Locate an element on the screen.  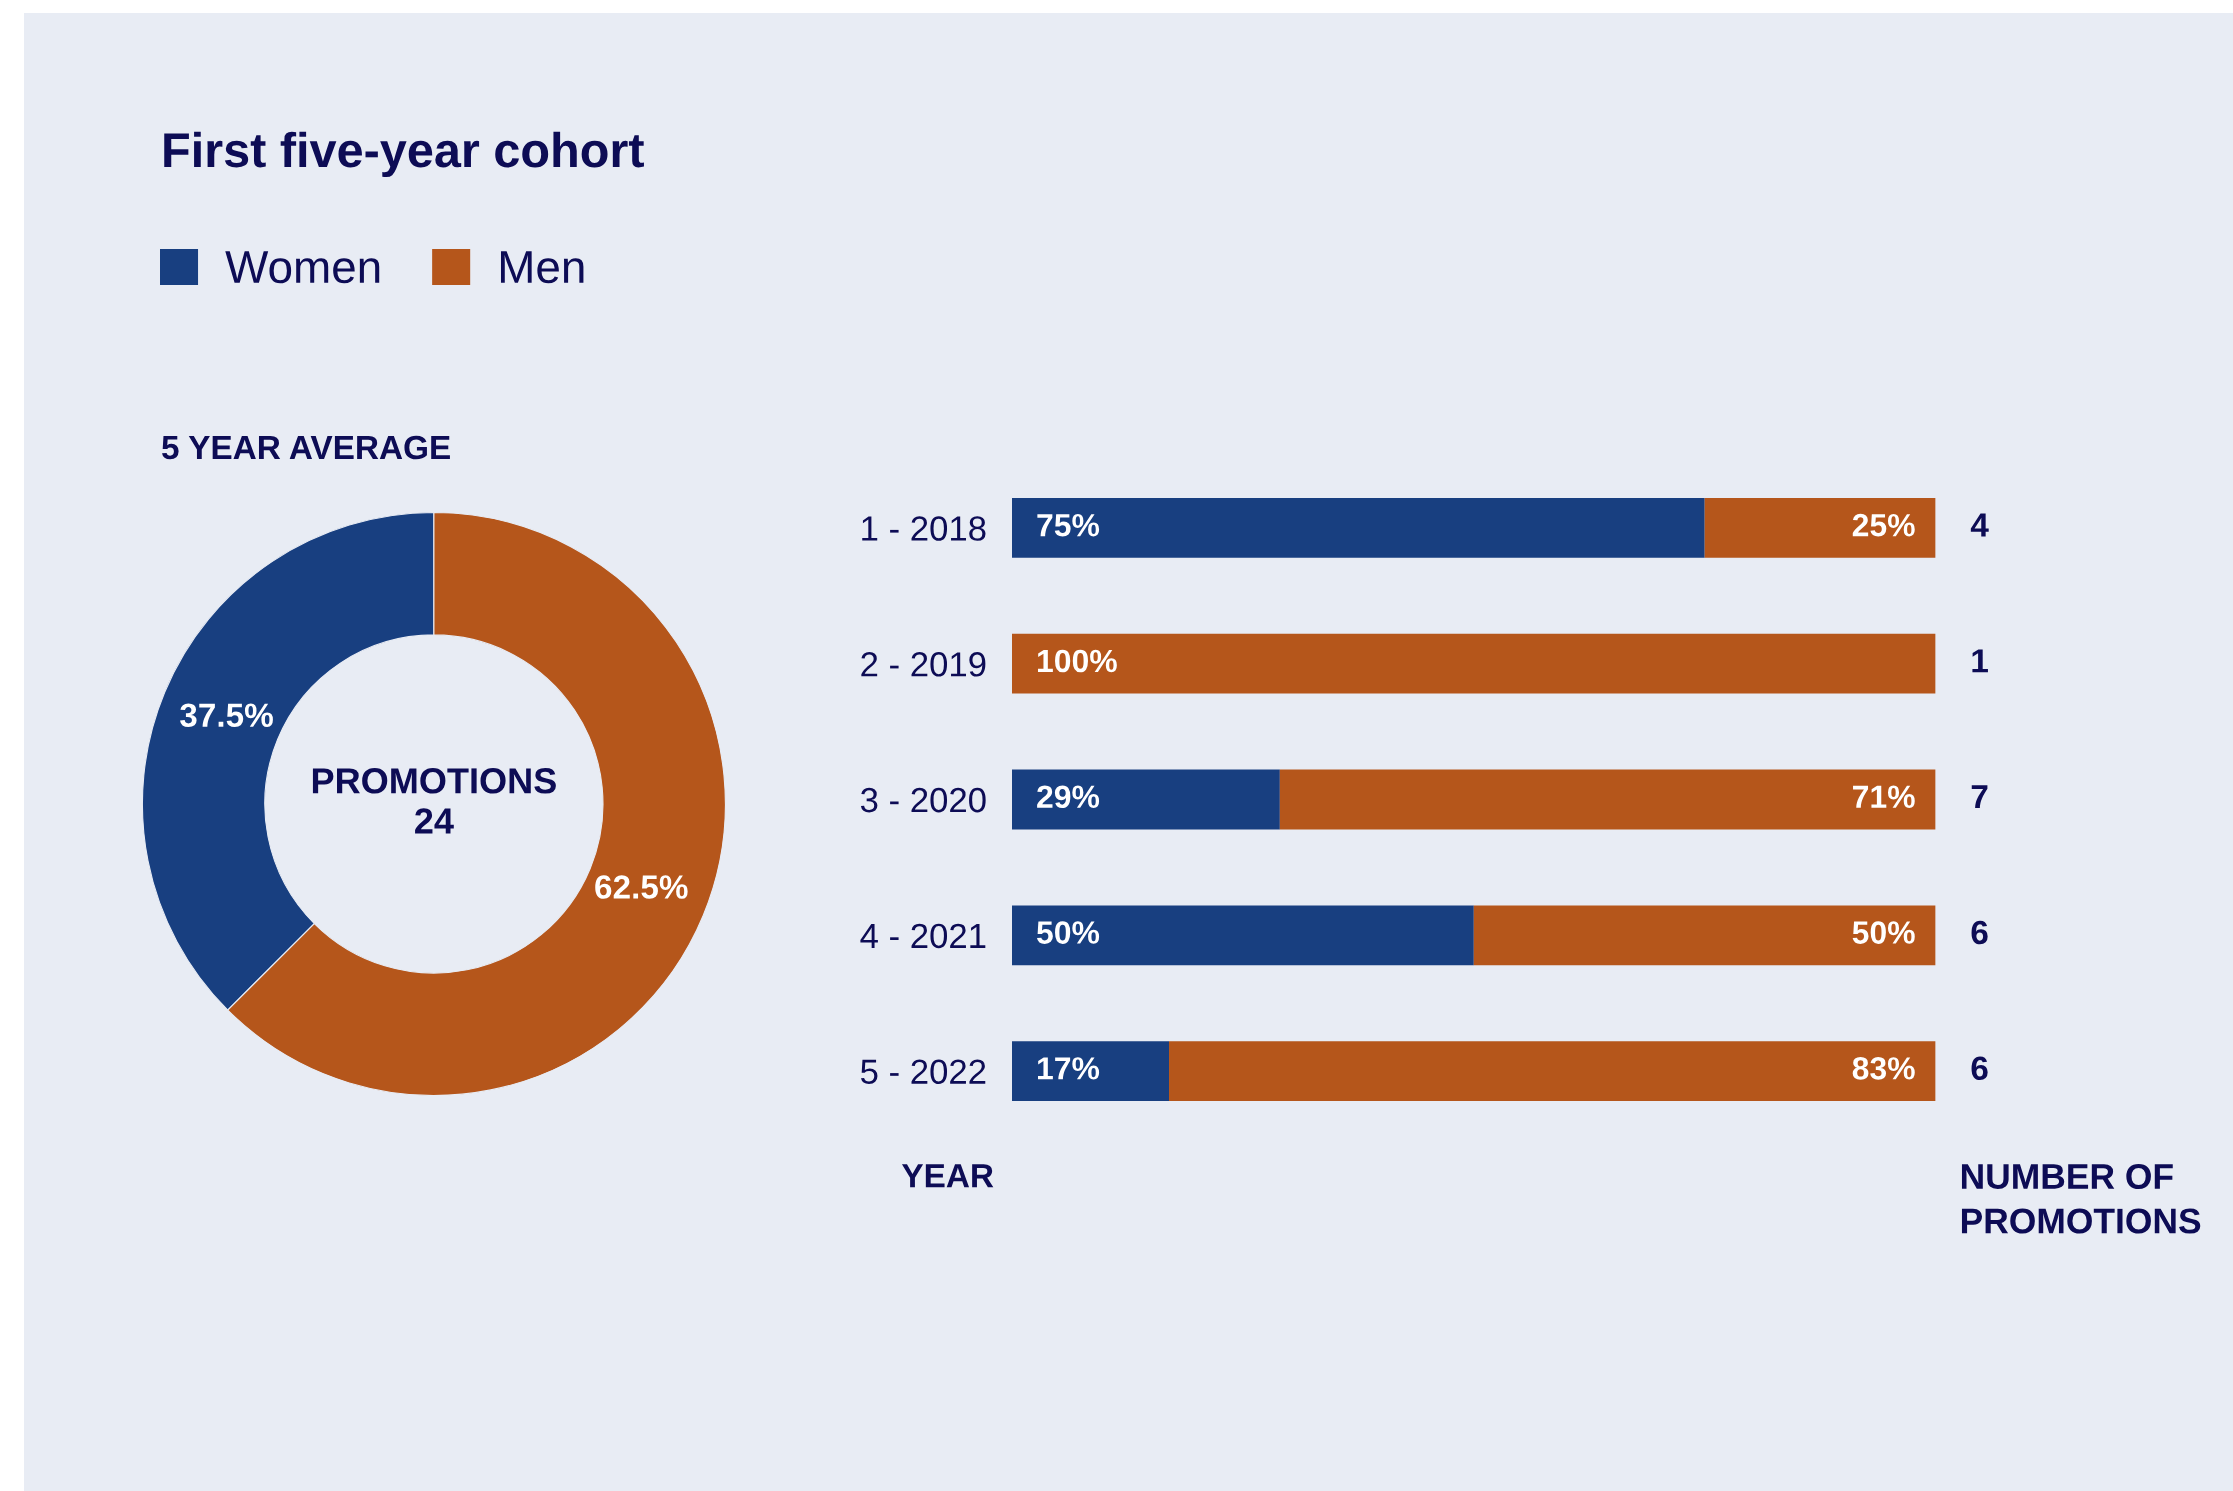
text: 1 is located at coordinates (1980, 661).